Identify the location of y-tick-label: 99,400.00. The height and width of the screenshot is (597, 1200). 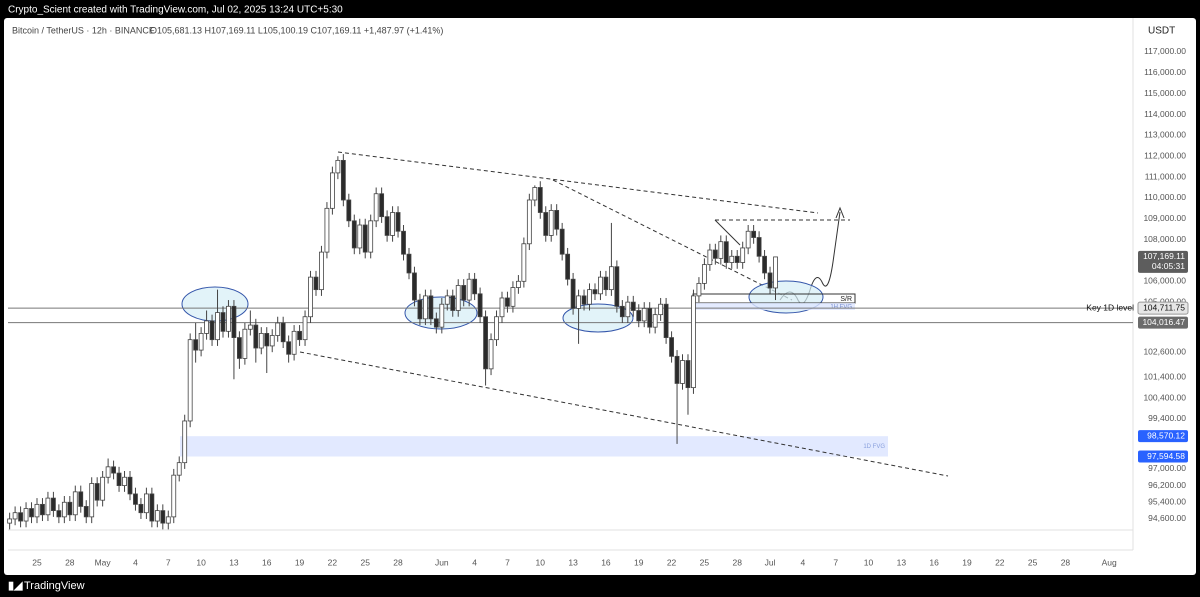
(1167, 418).